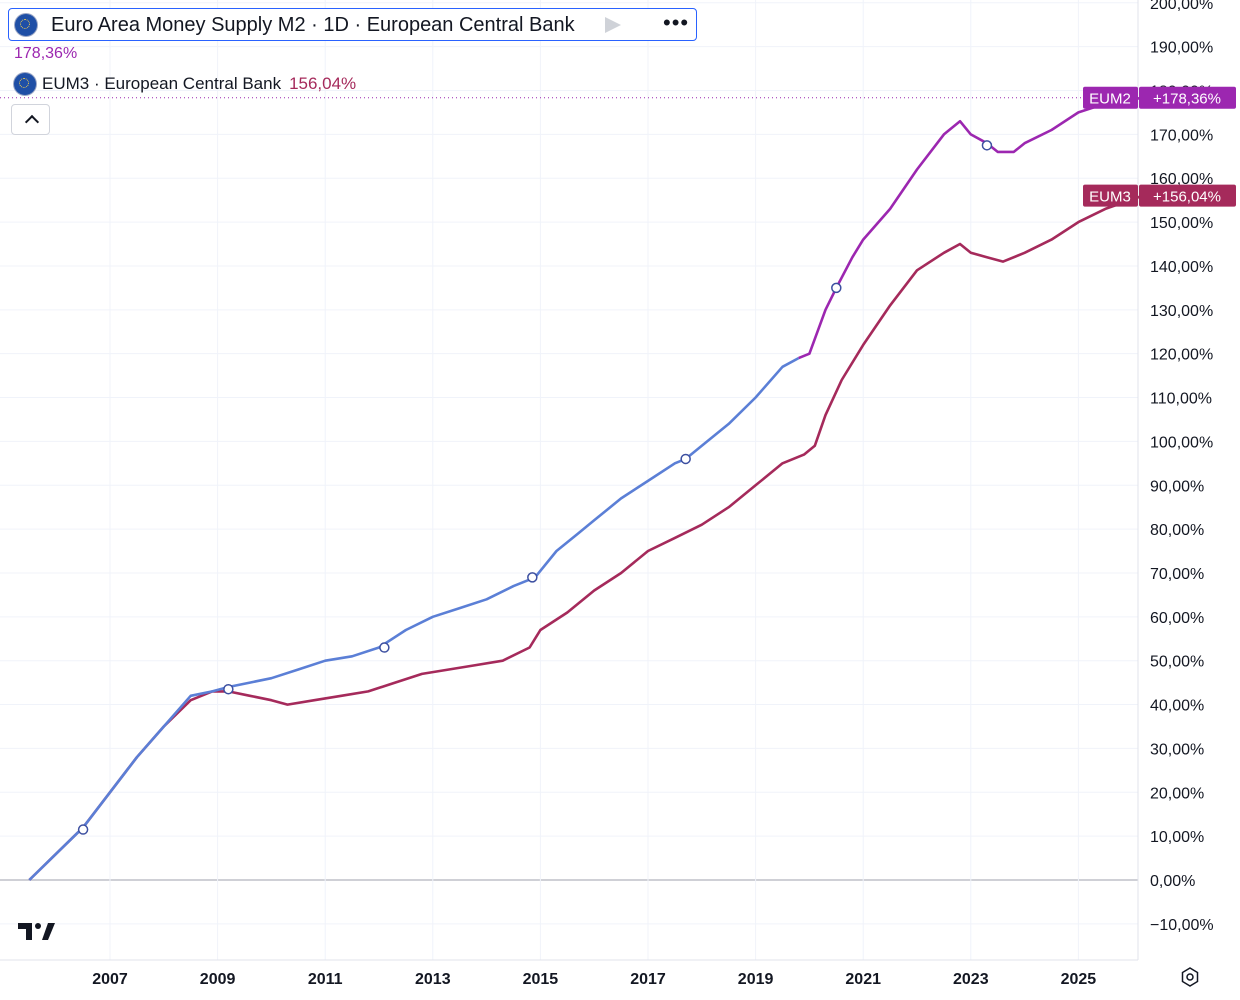 This screenshot has width=1240, height=1000. What do you see at coordinates (648, 979) in the screenshot?
I see `x-tick-label: 2017` at bounding box center [648, 979].